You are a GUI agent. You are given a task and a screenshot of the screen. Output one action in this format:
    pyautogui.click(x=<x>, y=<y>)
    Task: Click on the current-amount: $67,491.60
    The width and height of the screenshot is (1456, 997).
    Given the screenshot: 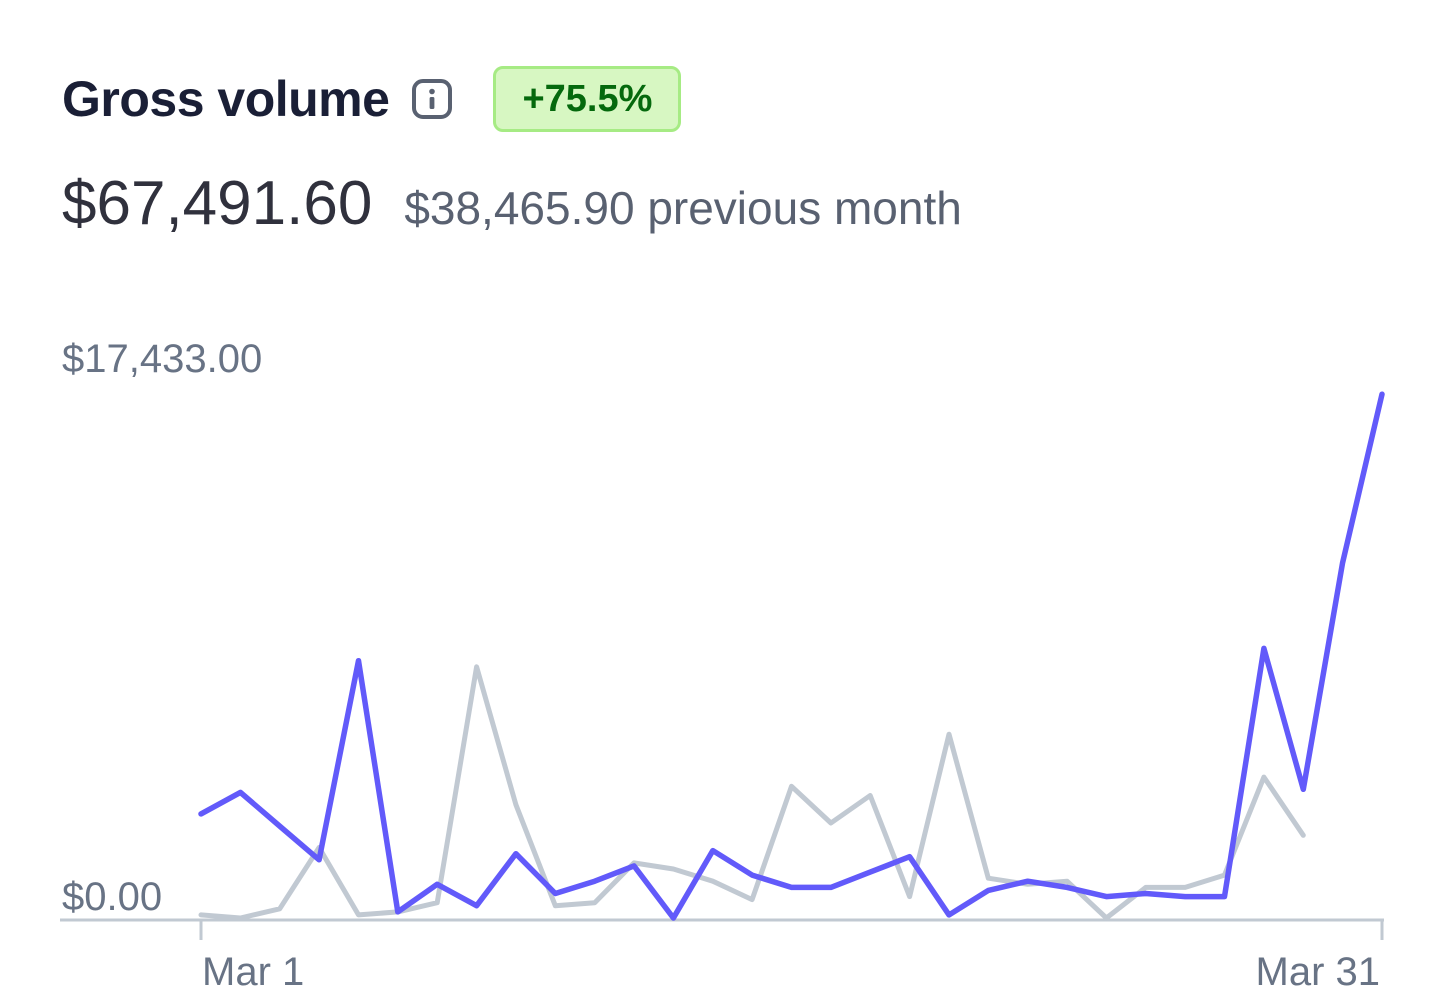 What is the action you would take?
    pyautogui.click(x=217, y=203)
    